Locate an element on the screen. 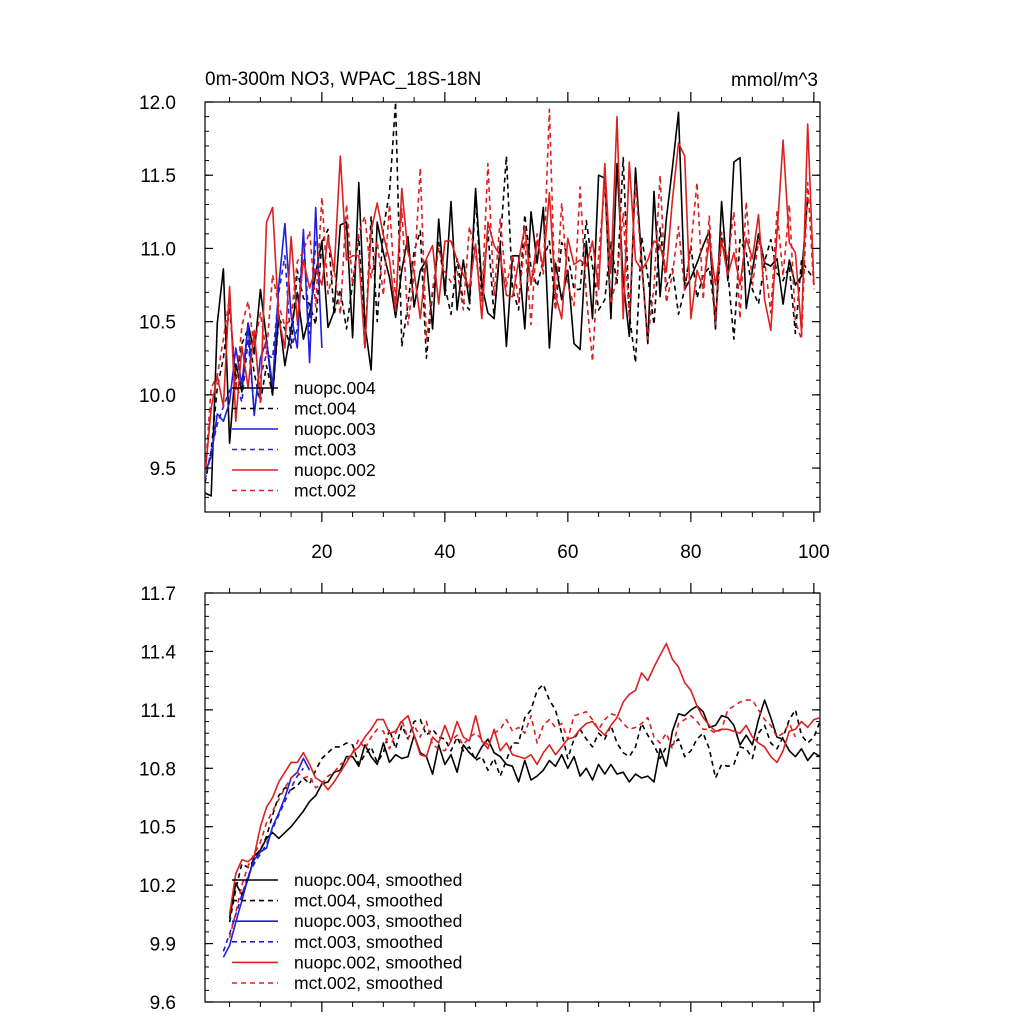 The height and width of the screenshot is (1024, 1024). series-line-mct-002-smoothed is located at coordinates (512, 818).